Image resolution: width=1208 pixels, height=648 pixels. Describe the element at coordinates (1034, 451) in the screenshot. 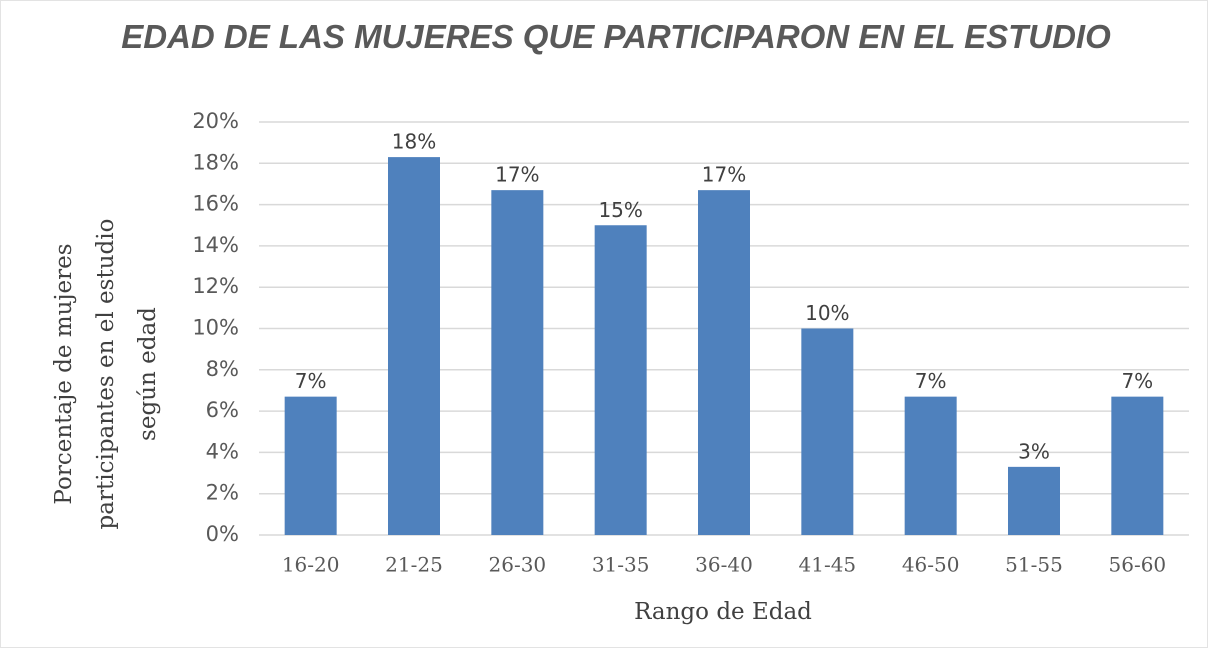

I see `data-label: 3%` at that location.